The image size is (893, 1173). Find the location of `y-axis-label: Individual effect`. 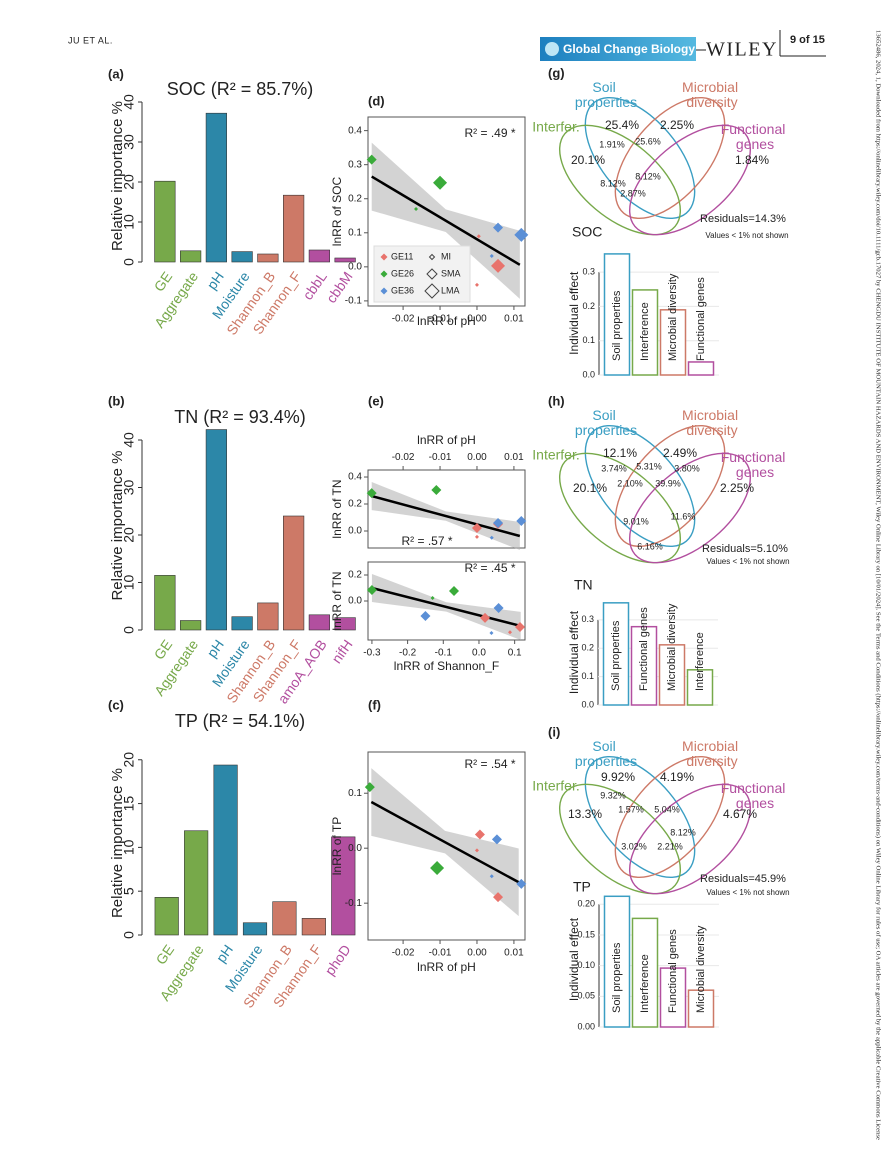

y-axis-label: Individual effect is located at coordinates (574, 313).